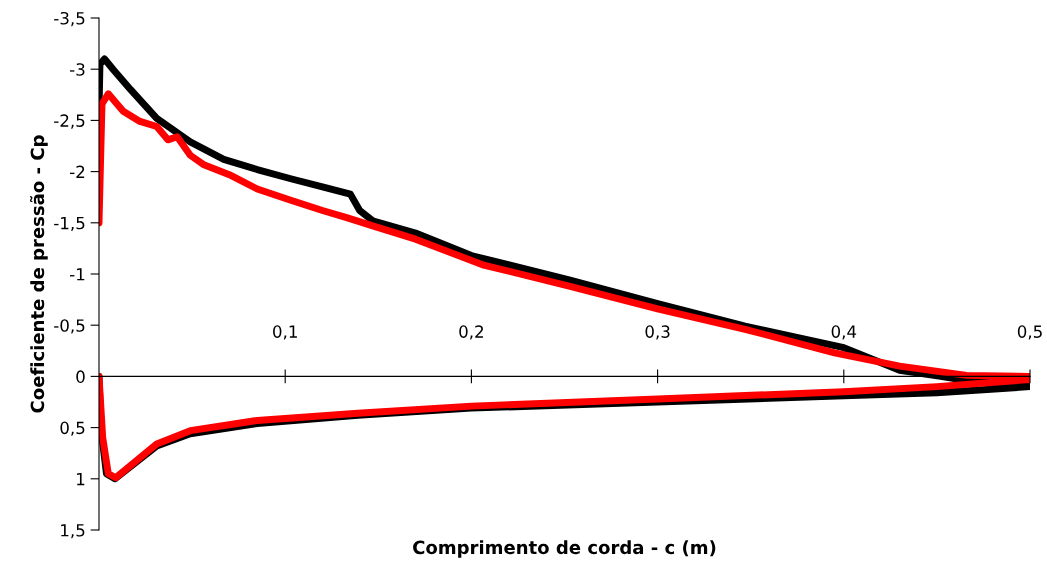  I want to click on y-tick-label: -1,5, so click(69, 224).